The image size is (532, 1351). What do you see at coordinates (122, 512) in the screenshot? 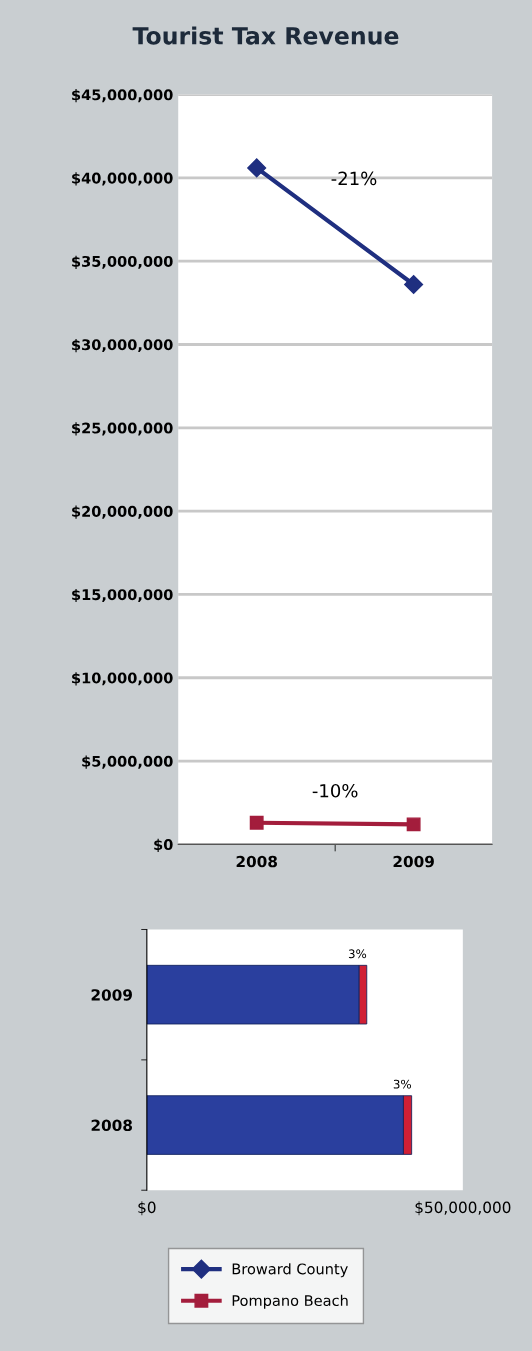
I see `y-tick-label: $20,000,000` at bounding box center [122, 512].